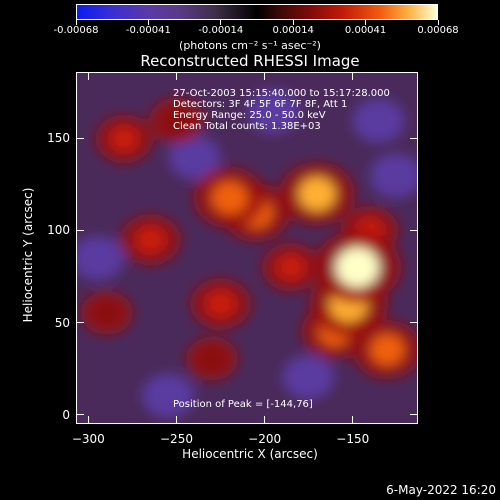 The width and height of the screenshot is (500, 500). What do you see at coordinates (88, 439) in the screenshot?
I see `x-tick-label: −300` at bounding box center [88, 439].